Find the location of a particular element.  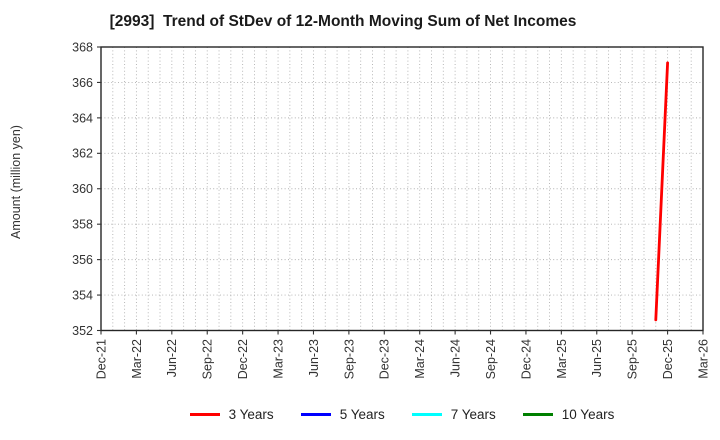

x-tick-label: Jun-22 is located at coordinates (172, 358).